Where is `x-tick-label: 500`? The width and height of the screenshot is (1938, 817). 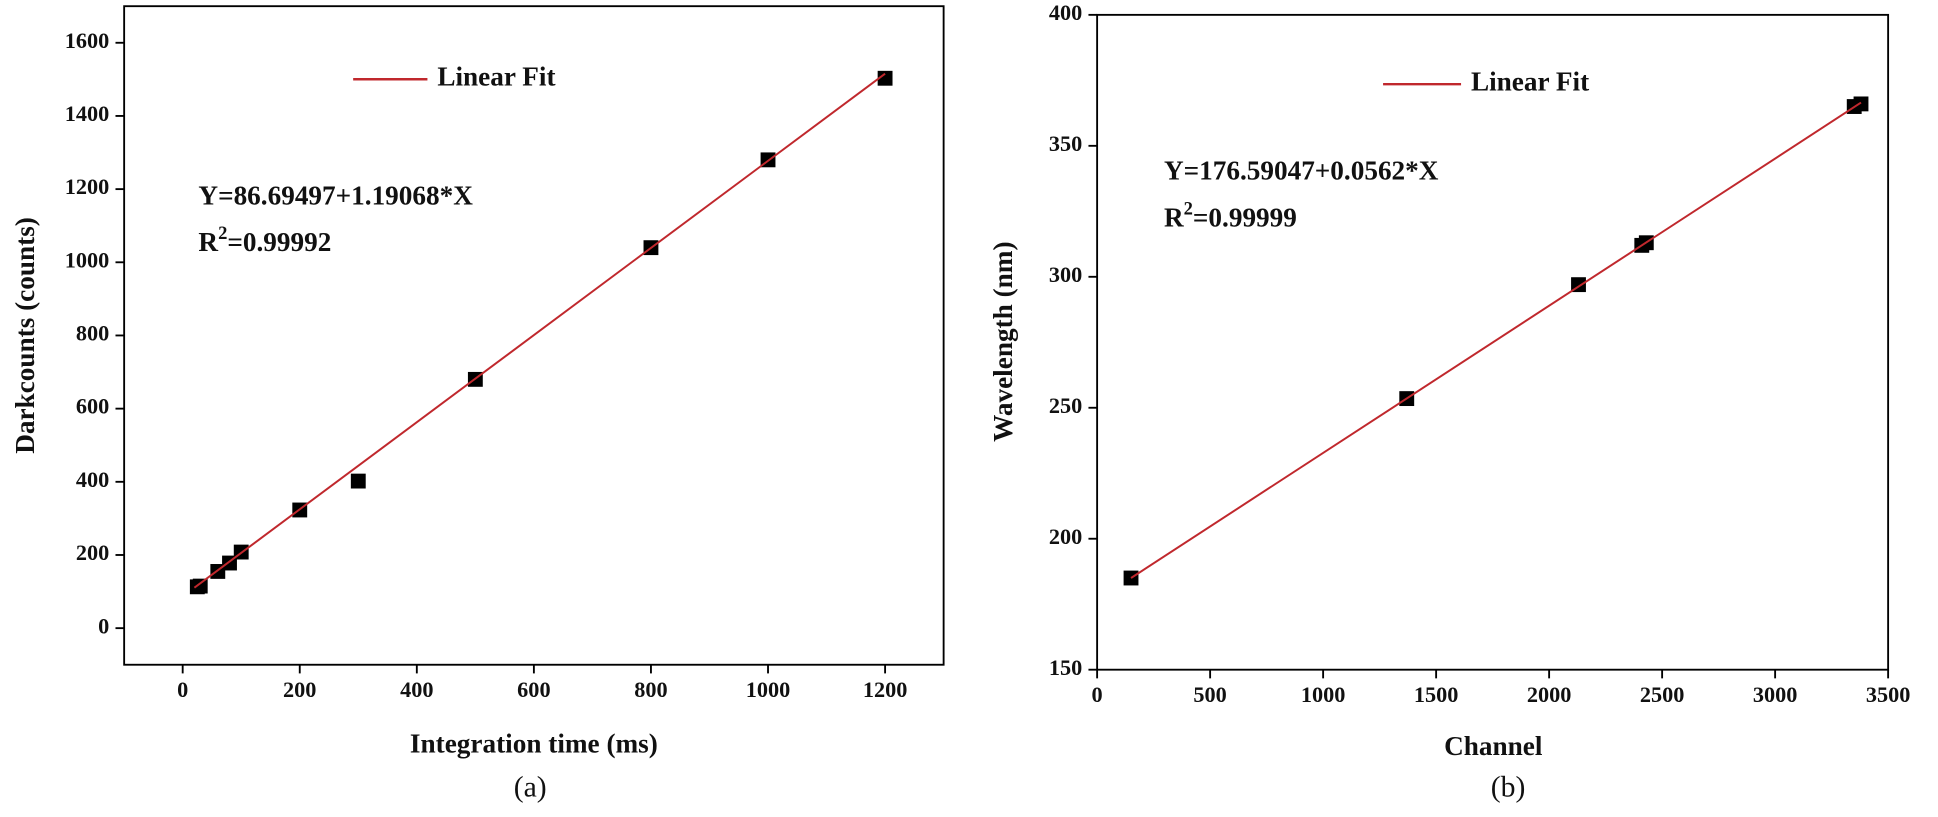
x-tick-label: 500 is located at coordinates (1209, 694).